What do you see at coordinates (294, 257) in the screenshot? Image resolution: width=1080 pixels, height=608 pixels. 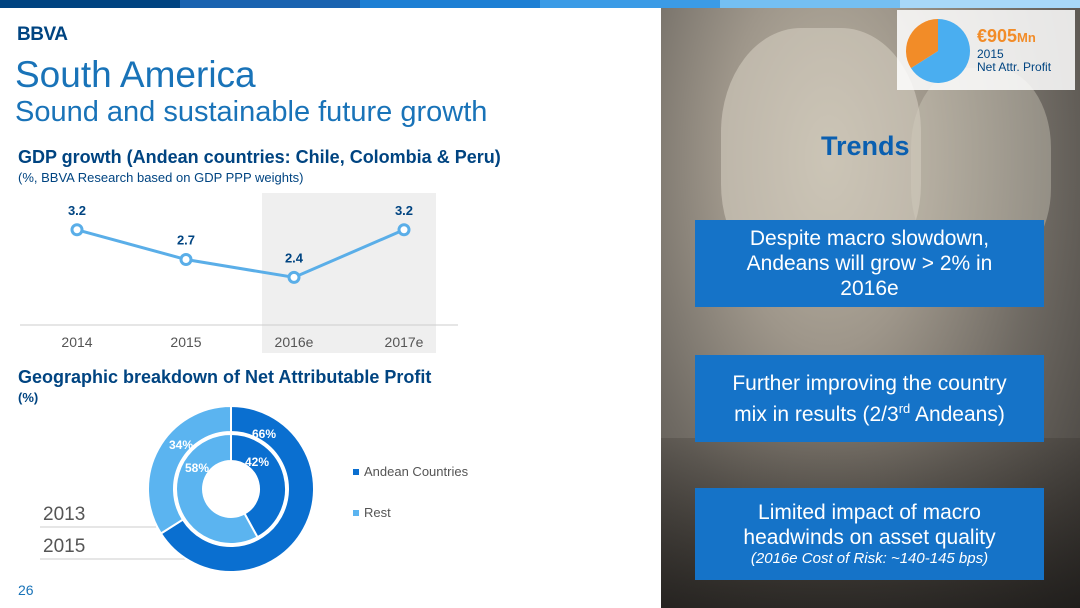 I see `gdp-data-label-2016e: 2.4` at bounding box center [294, 257].